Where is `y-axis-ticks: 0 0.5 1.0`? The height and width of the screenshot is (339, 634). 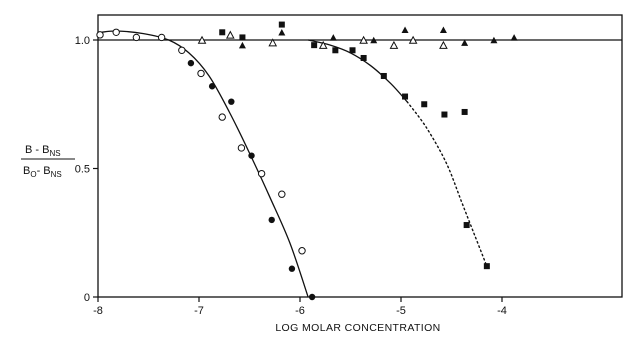
y-axis-ticks: 0 0.5 1.0 is located at coordinates (86, 169).